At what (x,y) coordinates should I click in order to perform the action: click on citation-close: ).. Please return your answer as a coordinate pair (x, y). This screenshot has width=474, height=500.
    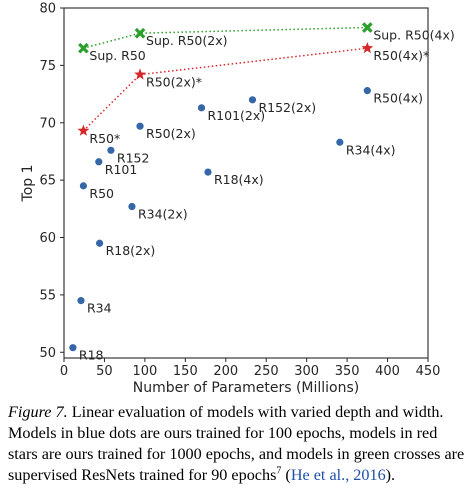
    Looking at the image, I should click on (390, 475).